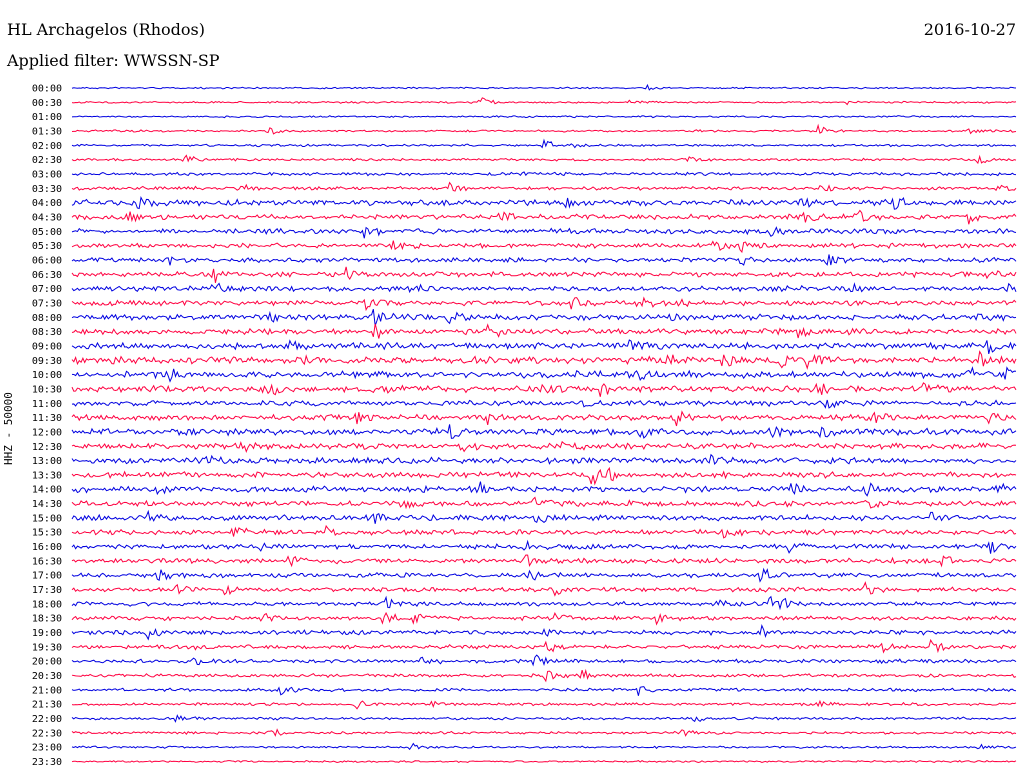 This screenshot has height=780, width=1024. Describe the element at coordinates (47, 318) in the screenshot. I see `row-label-0800: 08:00` at that location.